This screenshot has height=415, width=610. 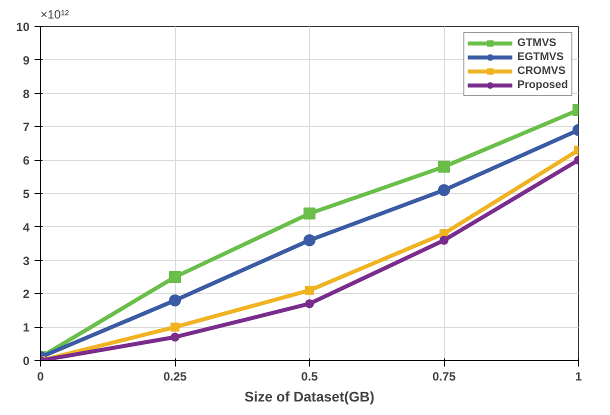 I want to click on y-tick-label: 1, so click(x=26, y=327).